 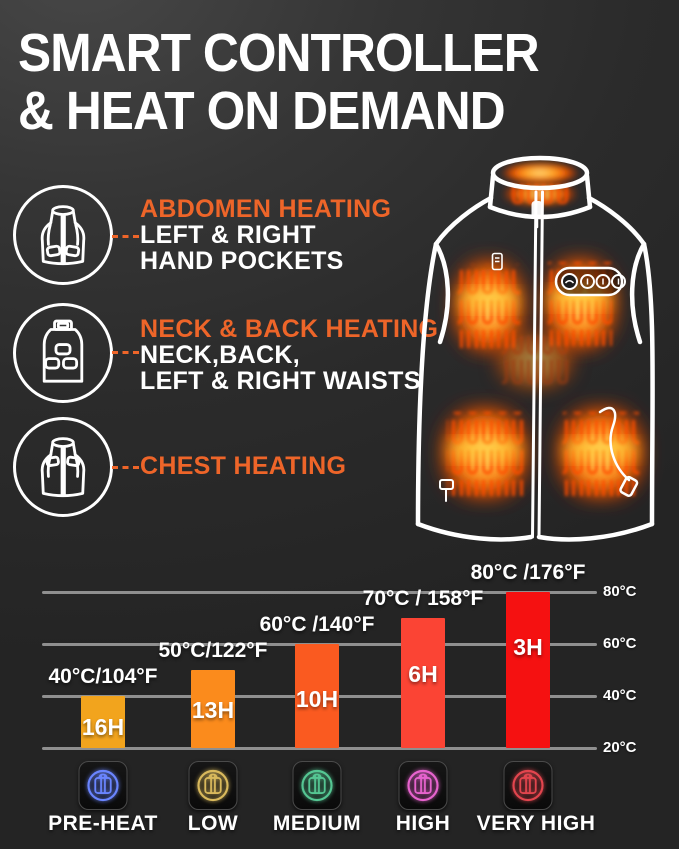 I want to click on feature-line: LEFT & RIGHT, so click(x=228, y=235).